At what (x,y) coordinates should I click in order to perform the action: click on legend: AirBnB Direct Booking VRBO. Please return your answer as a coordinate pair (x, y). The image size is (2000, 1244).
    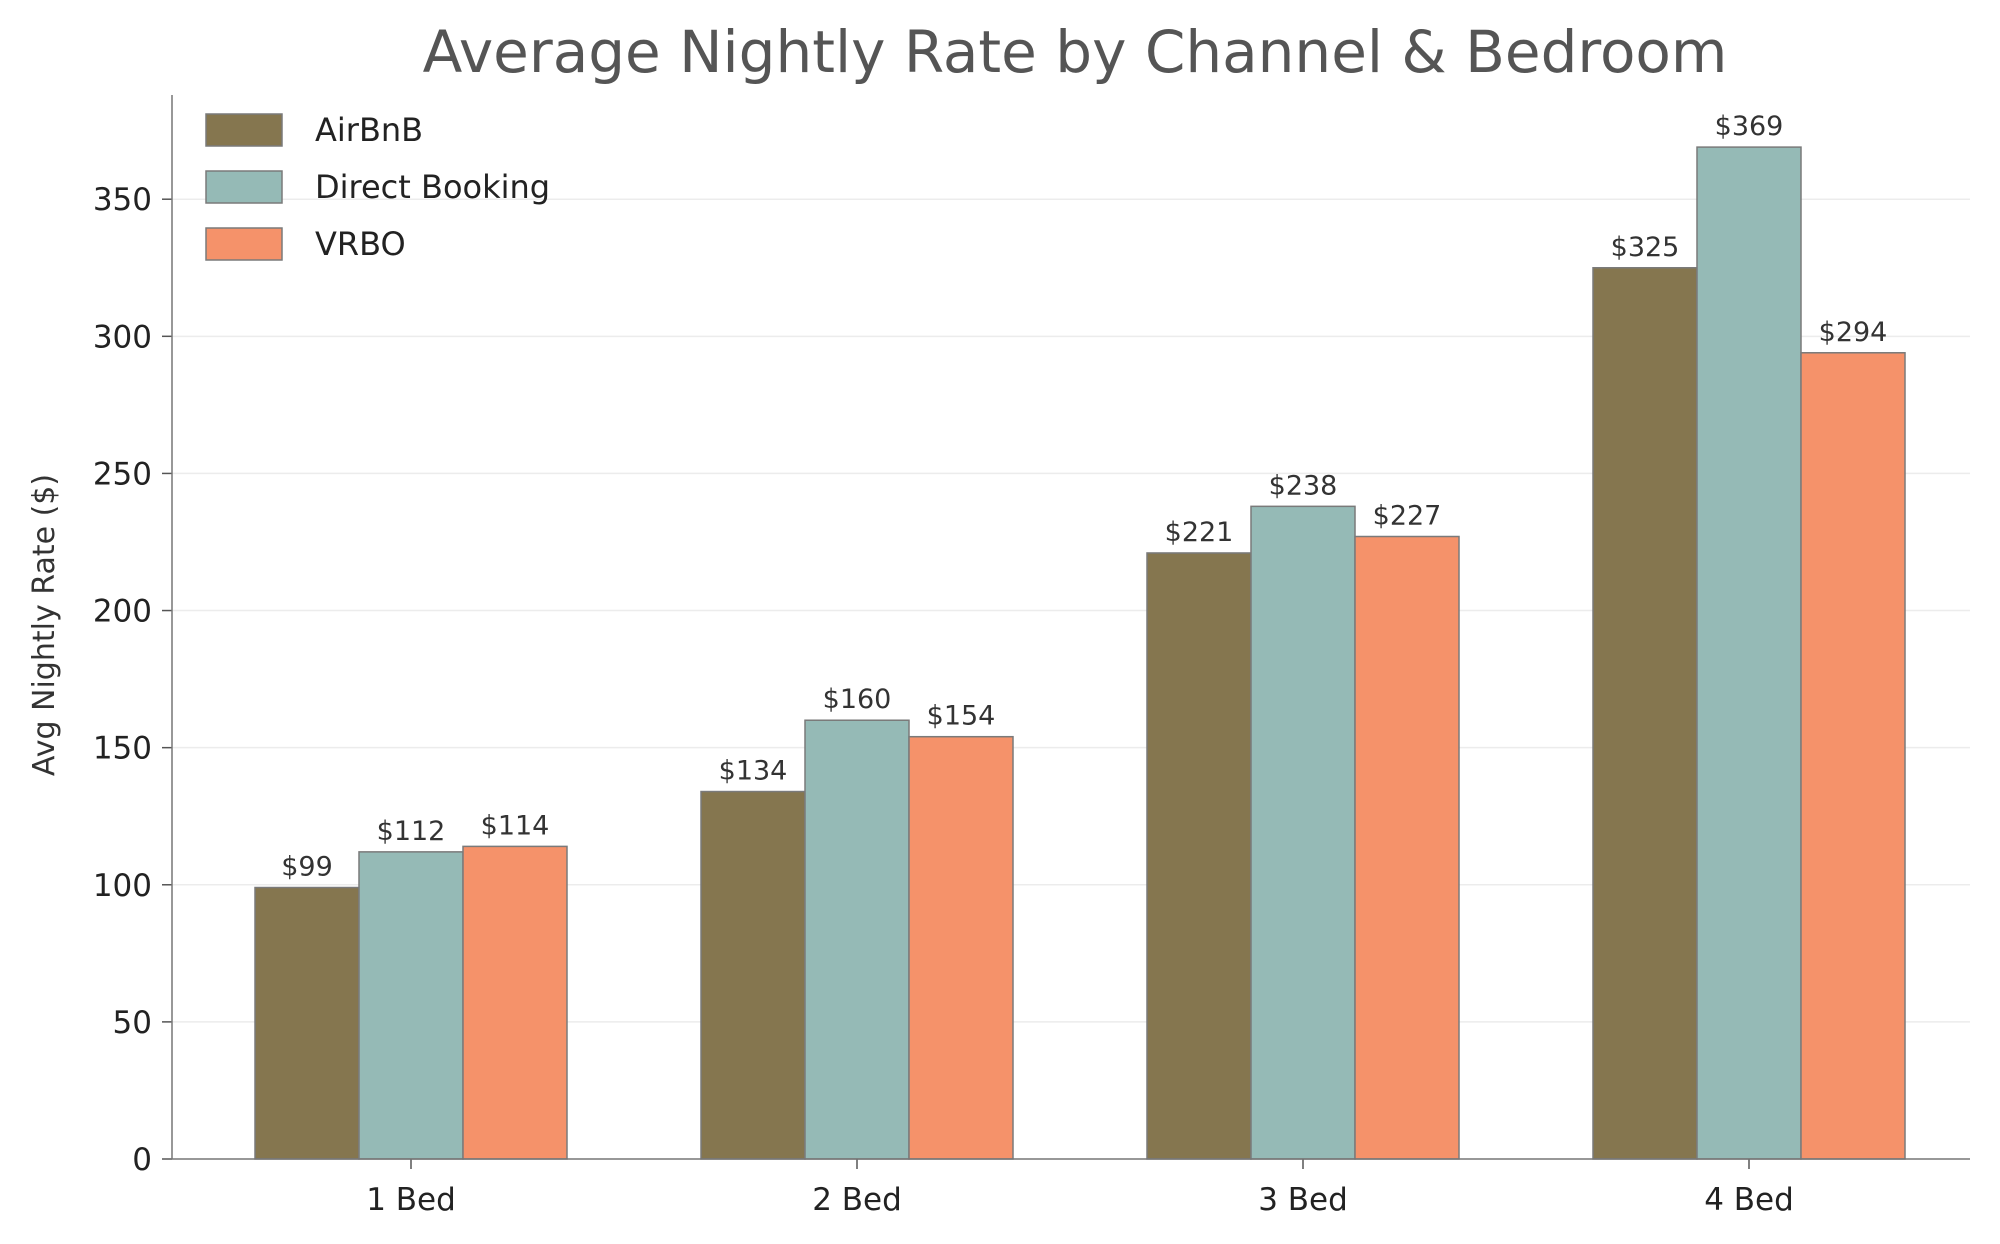
    Looking at the image, I should click on (377, 187).